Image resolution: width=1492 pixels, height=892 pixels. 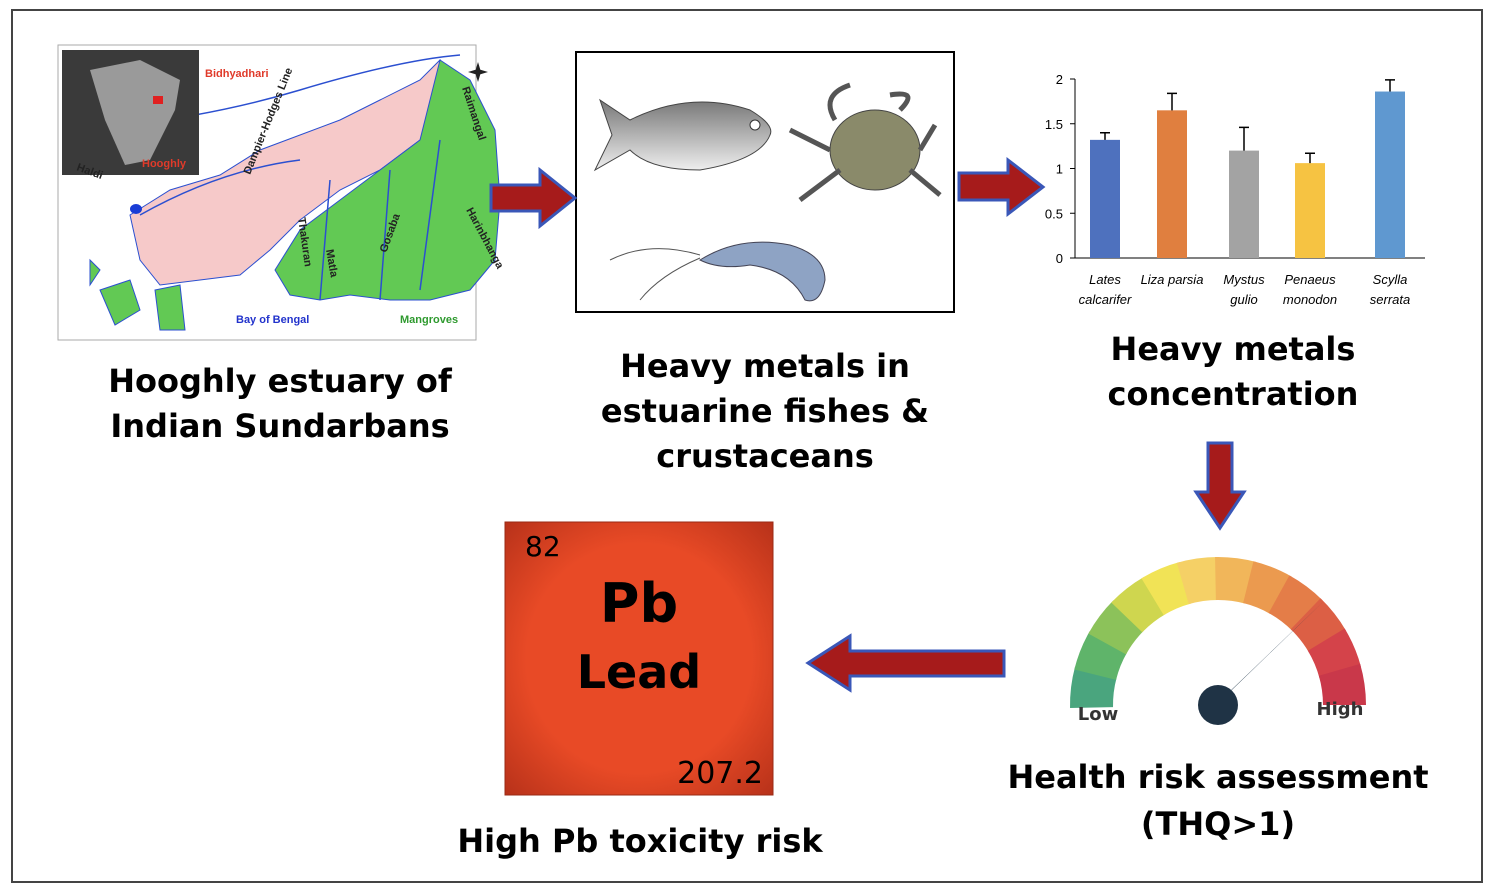 What do you see at coordinates (765, 366) in the screenshot?
I see `caption: Heavy metals in` at bounding box center [765, 366].